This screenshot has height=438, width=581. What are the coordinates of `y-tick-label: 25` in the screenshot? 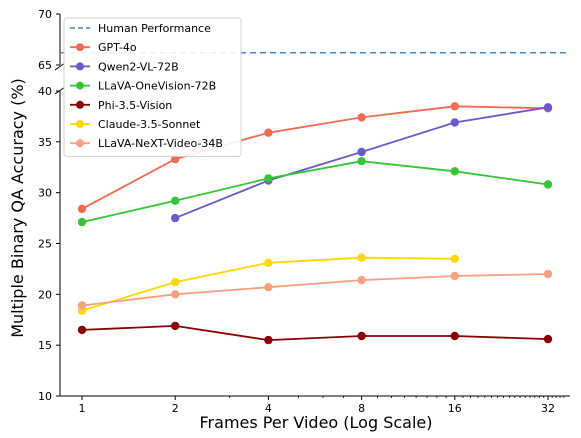 It's located at (45, 244).